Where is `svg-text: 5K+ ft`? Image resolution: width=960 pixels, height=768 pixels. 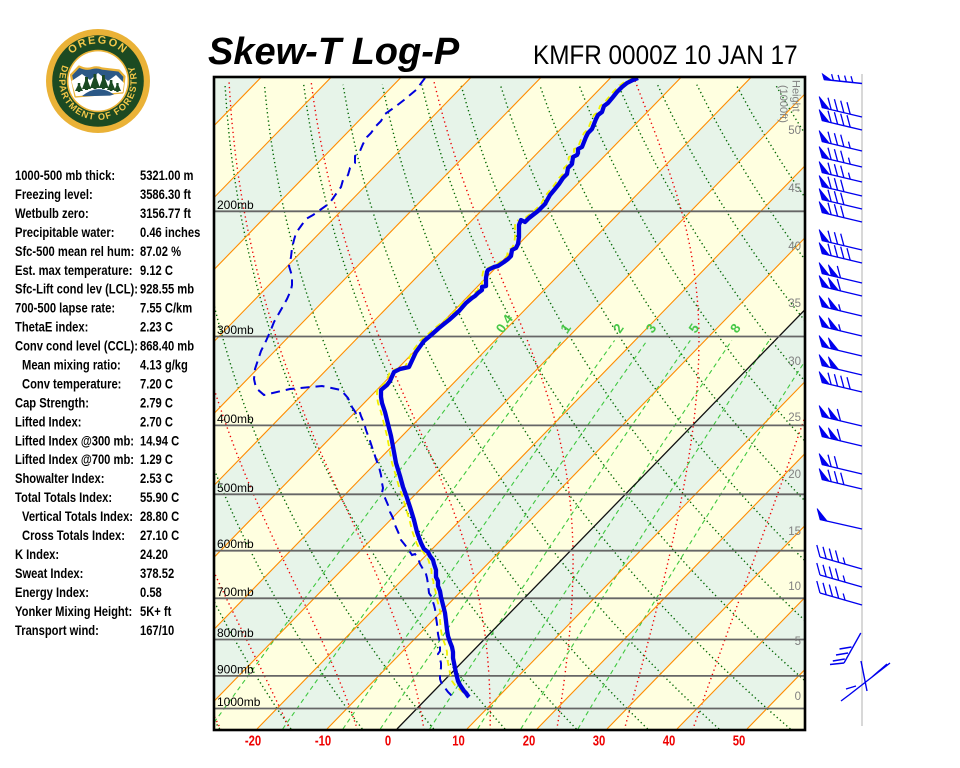 svg-text: 5K+ ft is located at coordinates (156, 611).